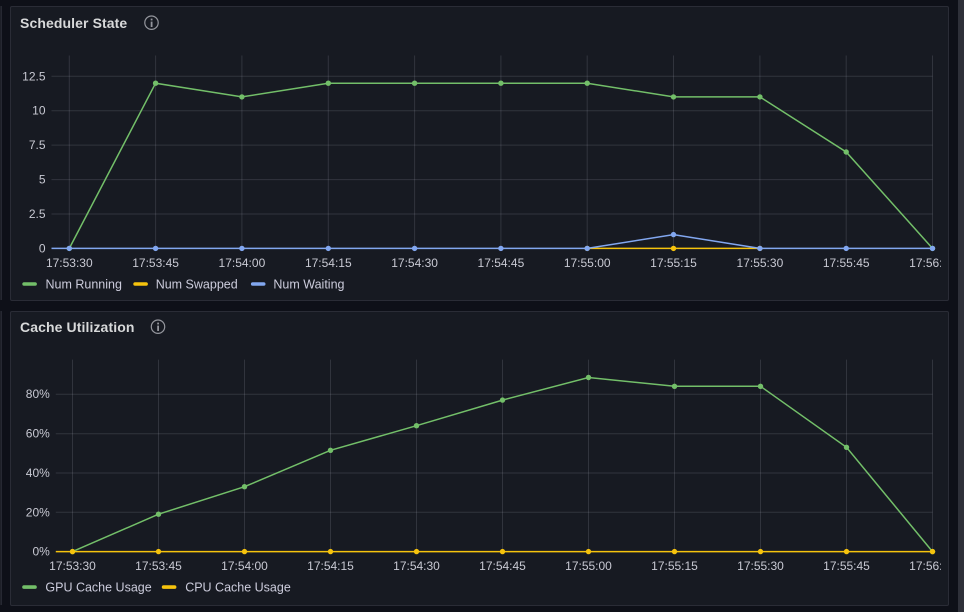 The height and width of the screenshot is (612, 964). What do you see at coordinates (34, 76) in the screenshot?
I see `svg-text: 12.5` at bounding box center [34, 76].